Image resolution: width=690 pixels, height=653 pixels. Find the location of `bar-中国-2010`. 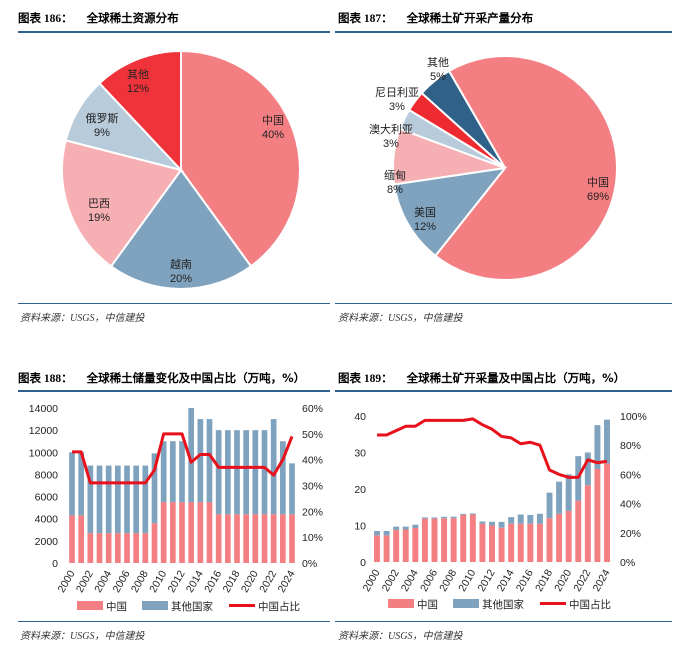

bar-中国-2010 is located at coordinates (163, 532).